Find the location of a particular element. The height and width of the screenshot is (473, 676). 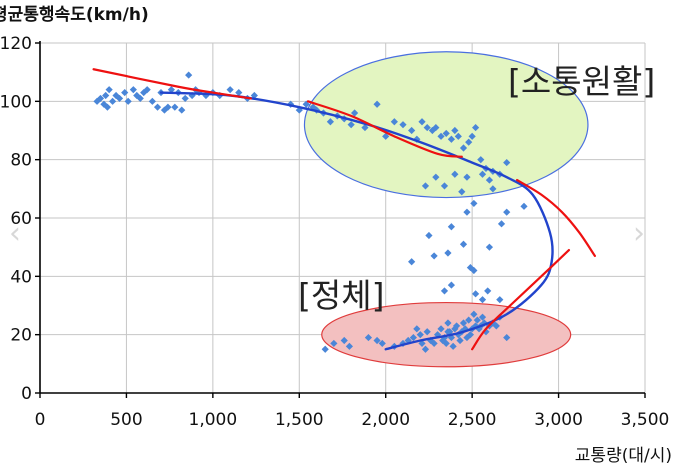

x-tick-label: 3,000 is located at coordinates (558, 420).